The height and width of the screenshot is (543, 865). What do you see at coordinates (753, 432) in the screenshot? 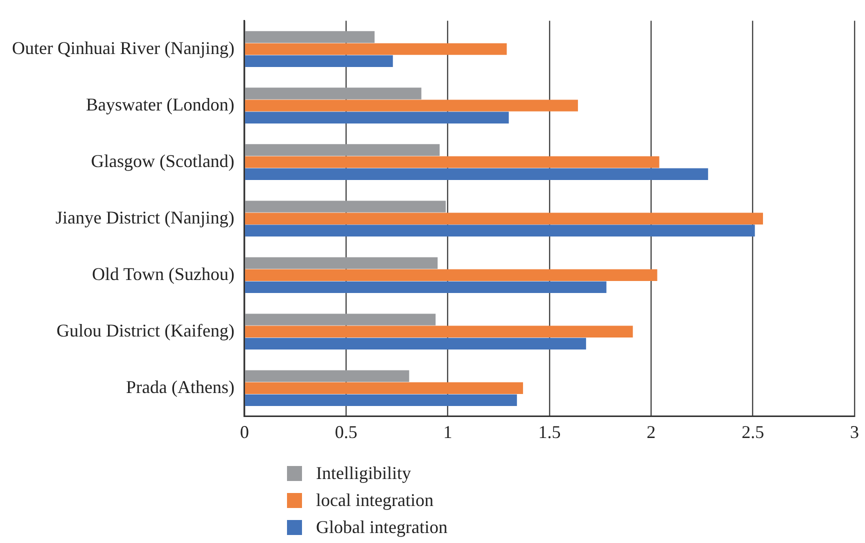
I see `x-tick-label: 2.5` at bounding box center [753, 432].